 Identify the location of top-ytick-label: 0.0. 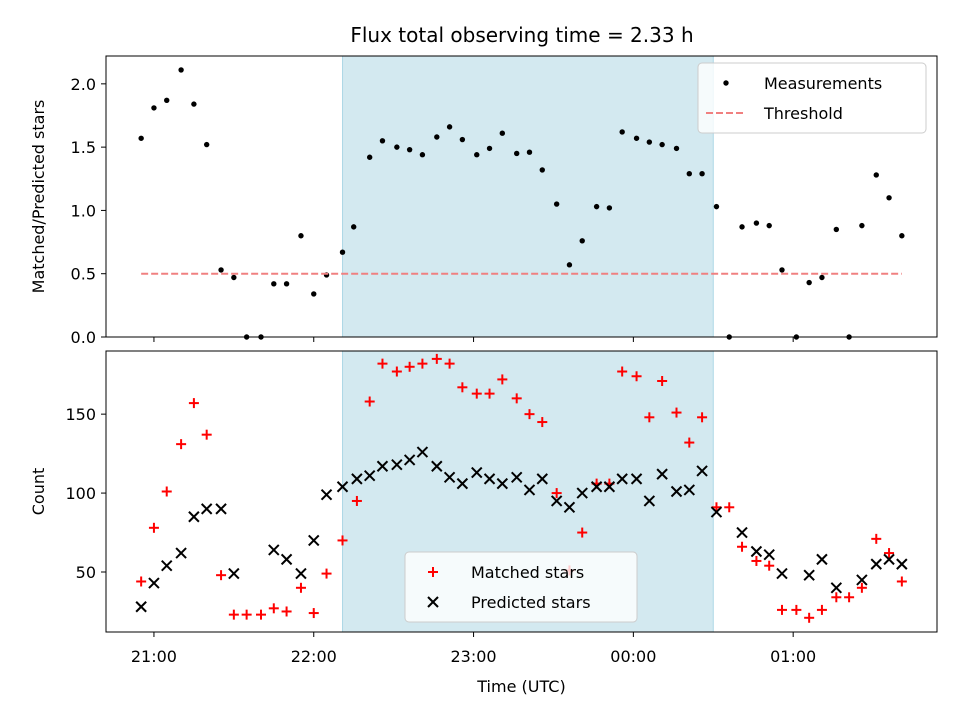
(83, 337).